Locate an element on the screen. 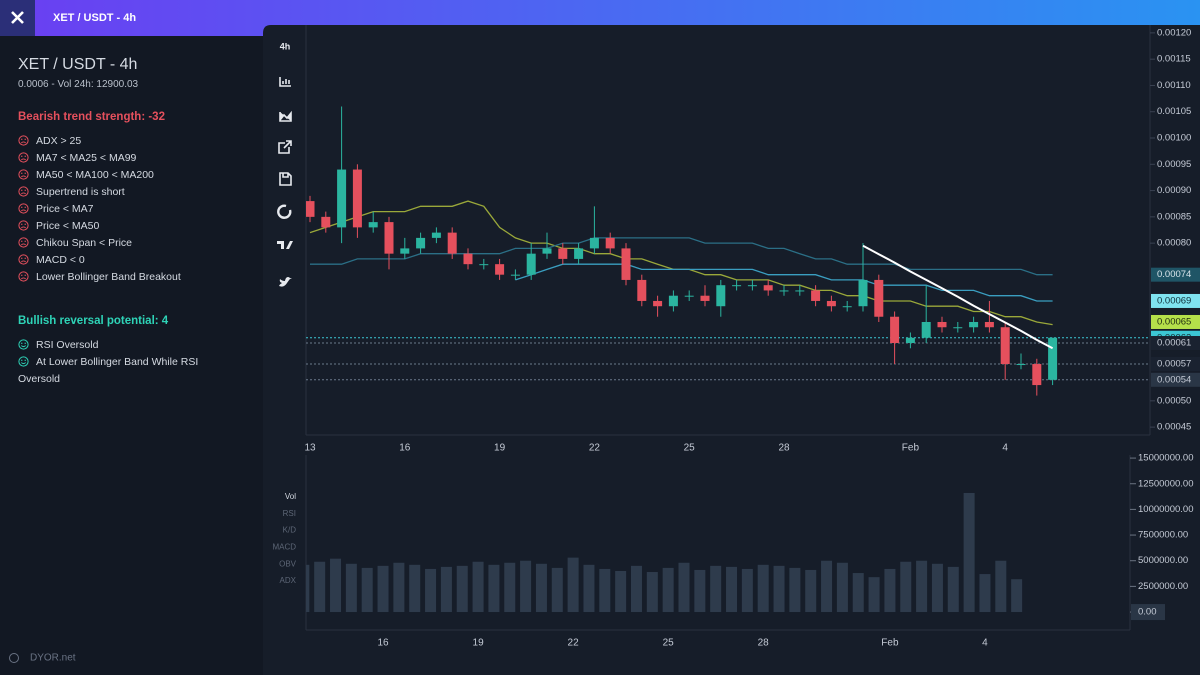 The image size is (1200, 675). price-label: 0.00054 is located at coordinates (1174, 379).